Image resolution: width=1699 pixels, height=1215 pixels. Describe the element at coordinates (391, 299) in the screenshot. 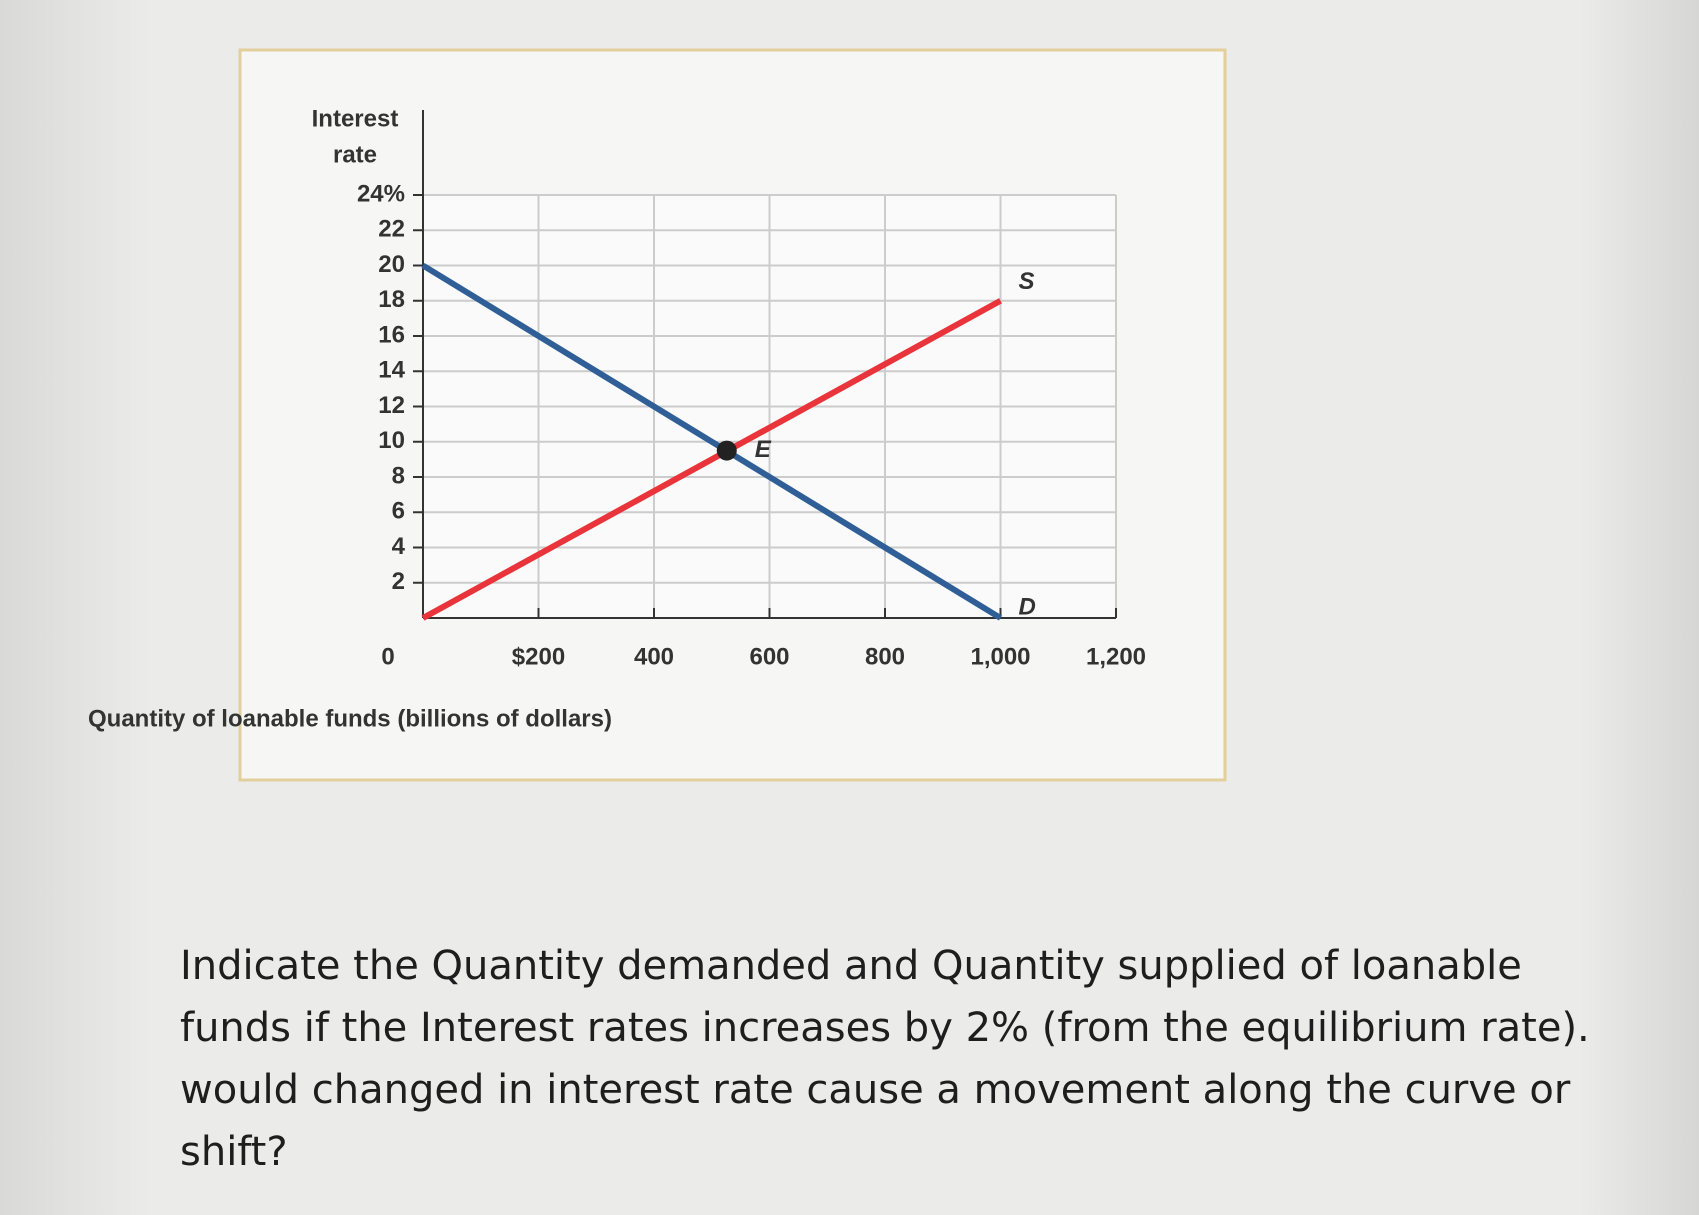

I see `y-tick-label: 18` at that location.